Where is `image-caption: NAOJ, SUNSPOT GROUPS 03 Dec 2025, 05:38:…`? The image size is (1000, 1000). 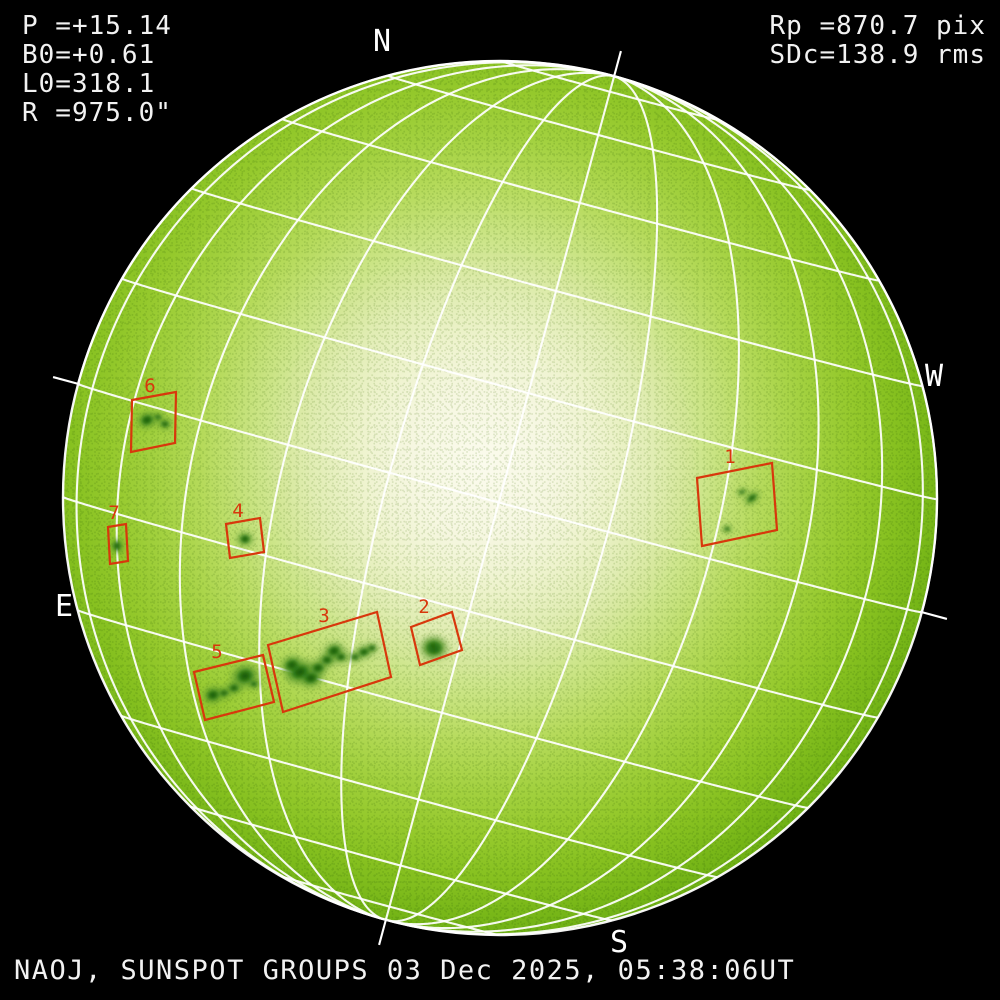
image-caption: NAOJ, SUNSPOT GROUPS 03 Dec 2025, 05:38:… is located at coordinates (405, 970).